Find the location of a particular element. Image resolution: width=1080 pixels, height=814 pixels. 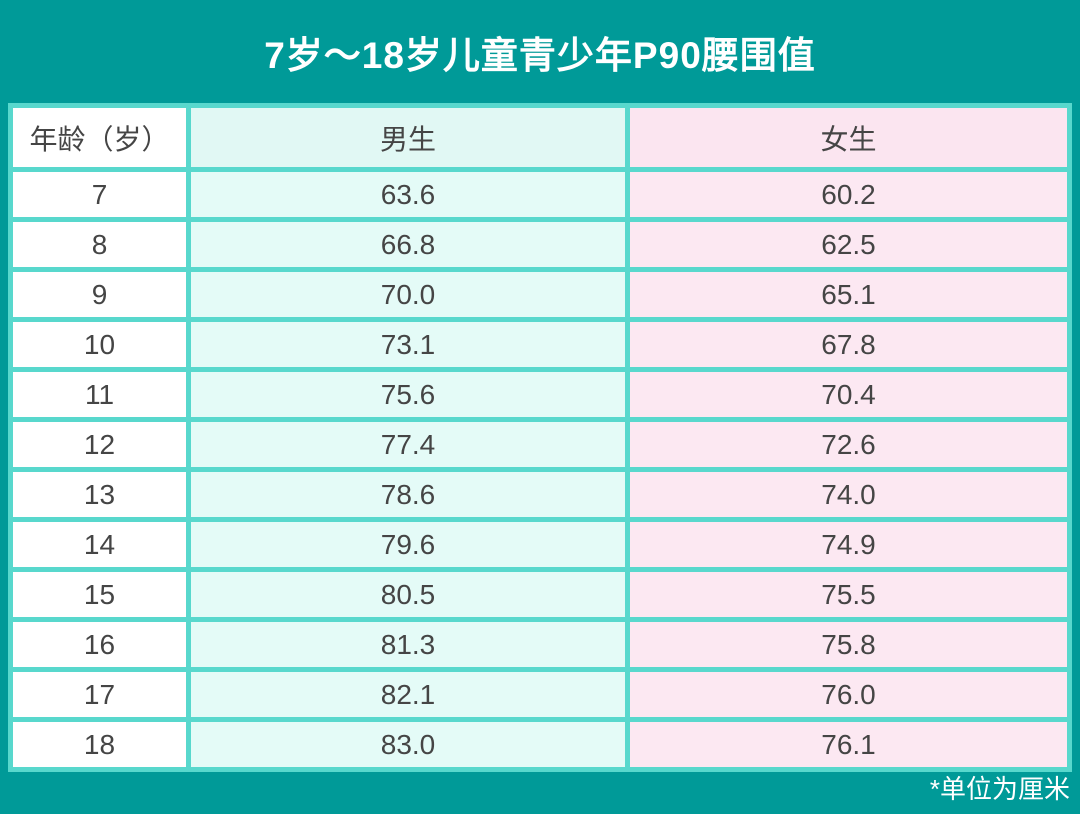

table-row: 15 80.5 75.5 is located at coordinates (540, 594).